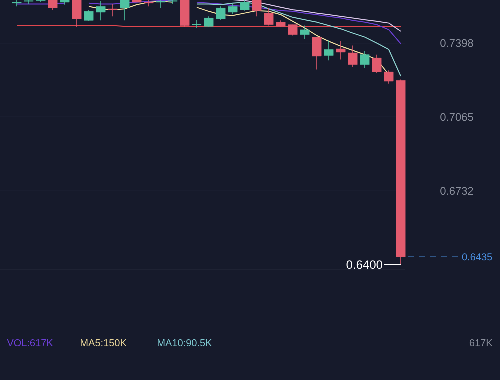 The height and width of the screenshot is (380, 500). Describe the element at coordinates (457, 43) in the screenshot. I see `y-tick-label: 0.7398` at that location.